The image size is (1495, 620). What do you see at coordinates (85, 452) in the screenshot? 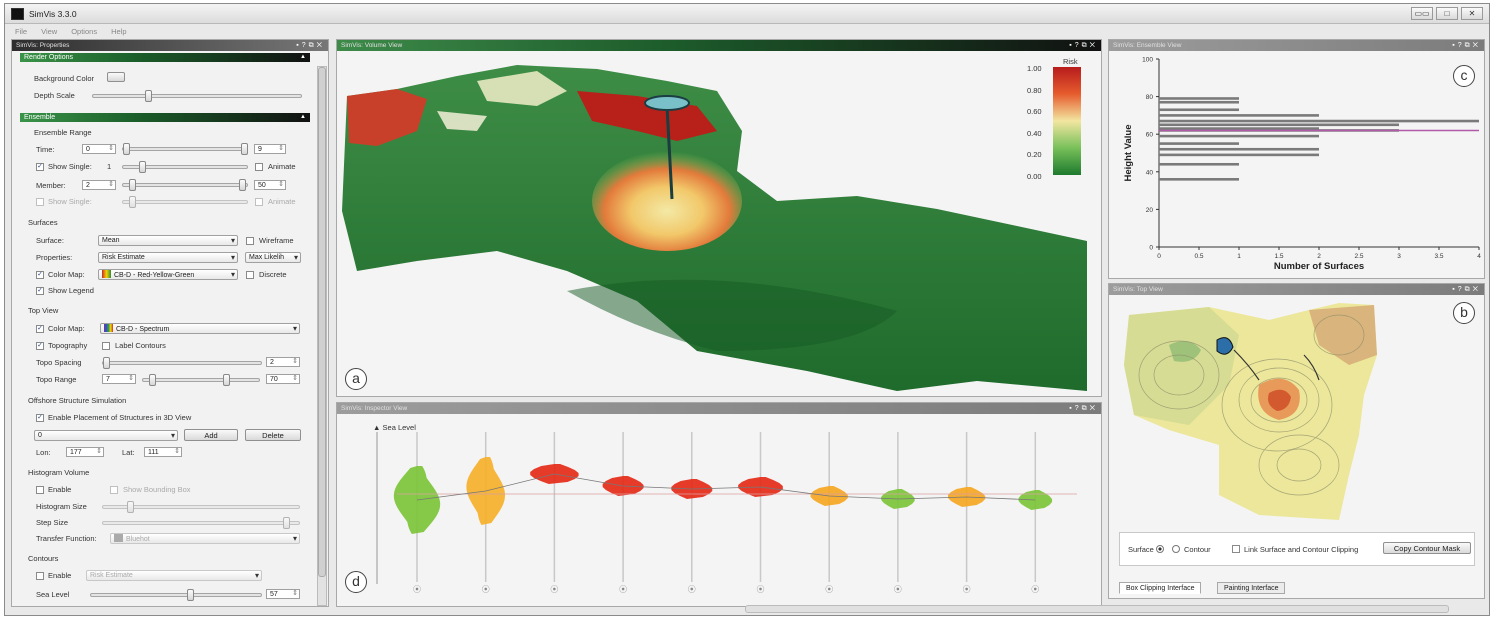
I see `lon-spinbox: 177` at bounding box center [85, 452].